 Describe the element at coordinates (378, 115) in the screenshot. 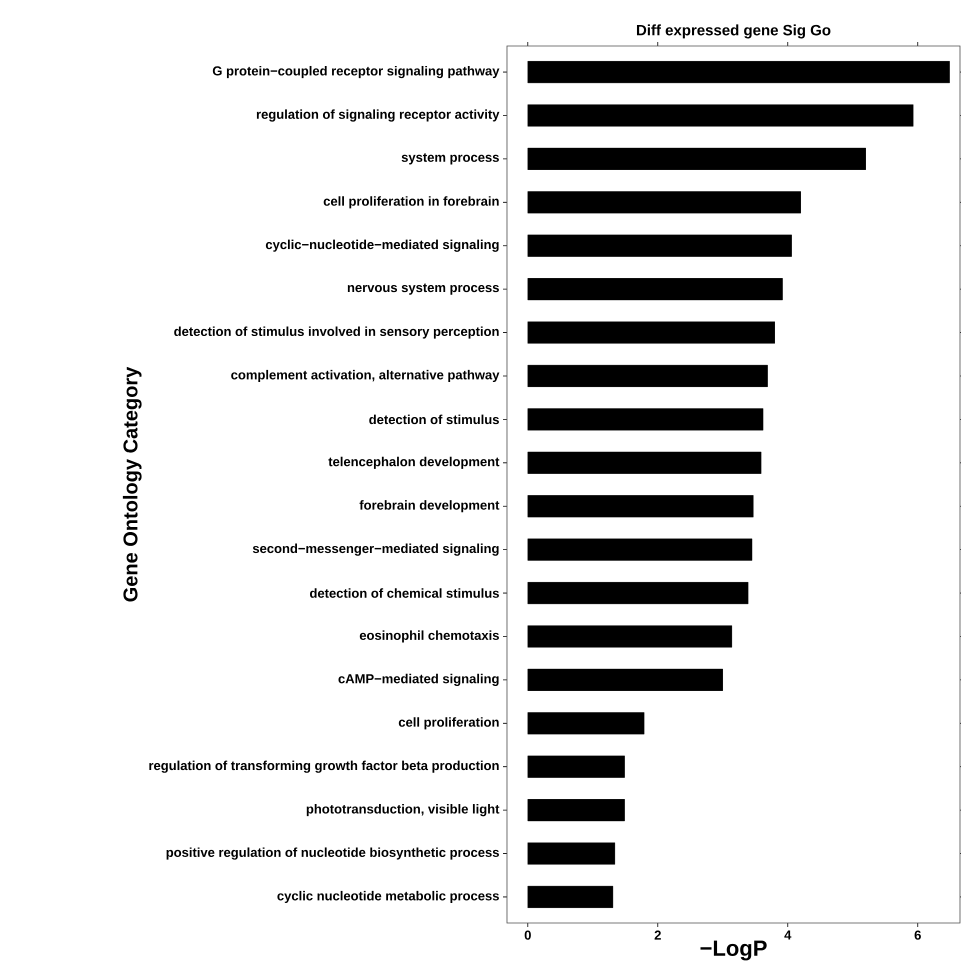

I see `y-tick-label: regulation of signaling receptor activity` at that location.